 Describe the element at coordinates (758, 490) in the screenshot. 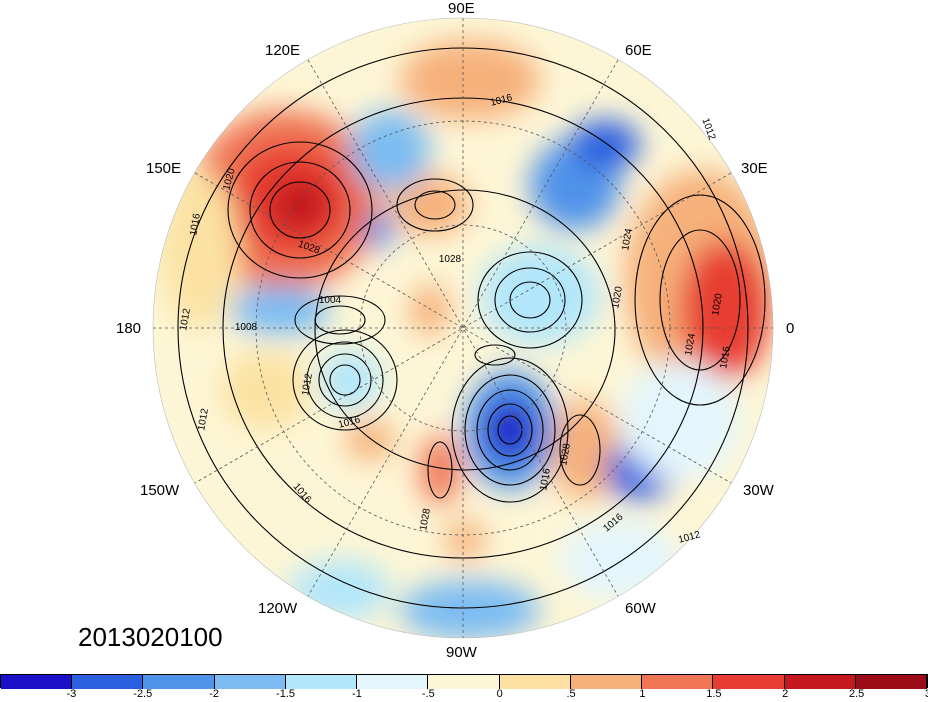

I see `lon-label-30w: 30W` at that location.